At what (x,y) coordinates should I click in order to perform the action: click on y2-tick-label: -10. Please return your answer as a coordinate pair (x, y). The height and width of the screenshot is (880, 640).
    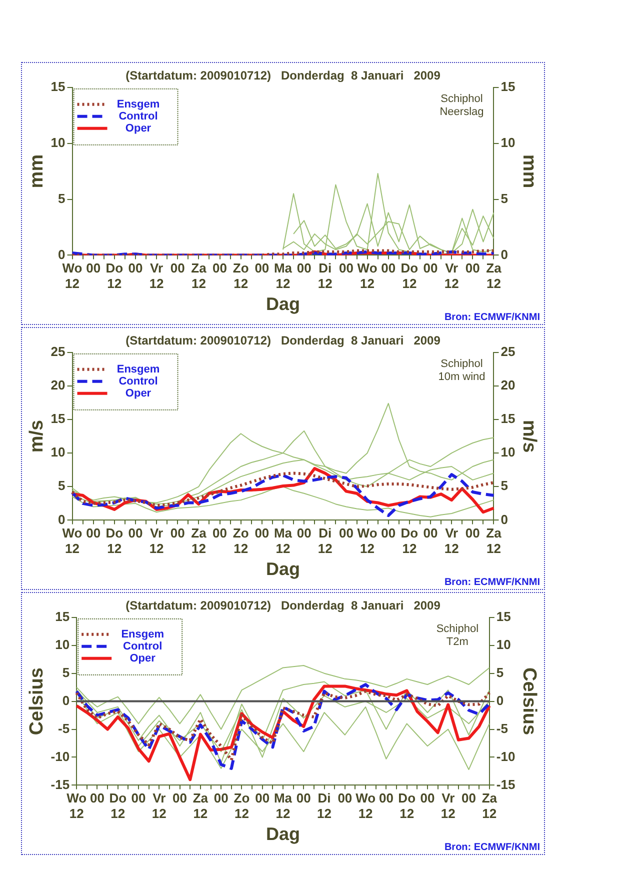
    Looking at the image, I should click on (506, 756).